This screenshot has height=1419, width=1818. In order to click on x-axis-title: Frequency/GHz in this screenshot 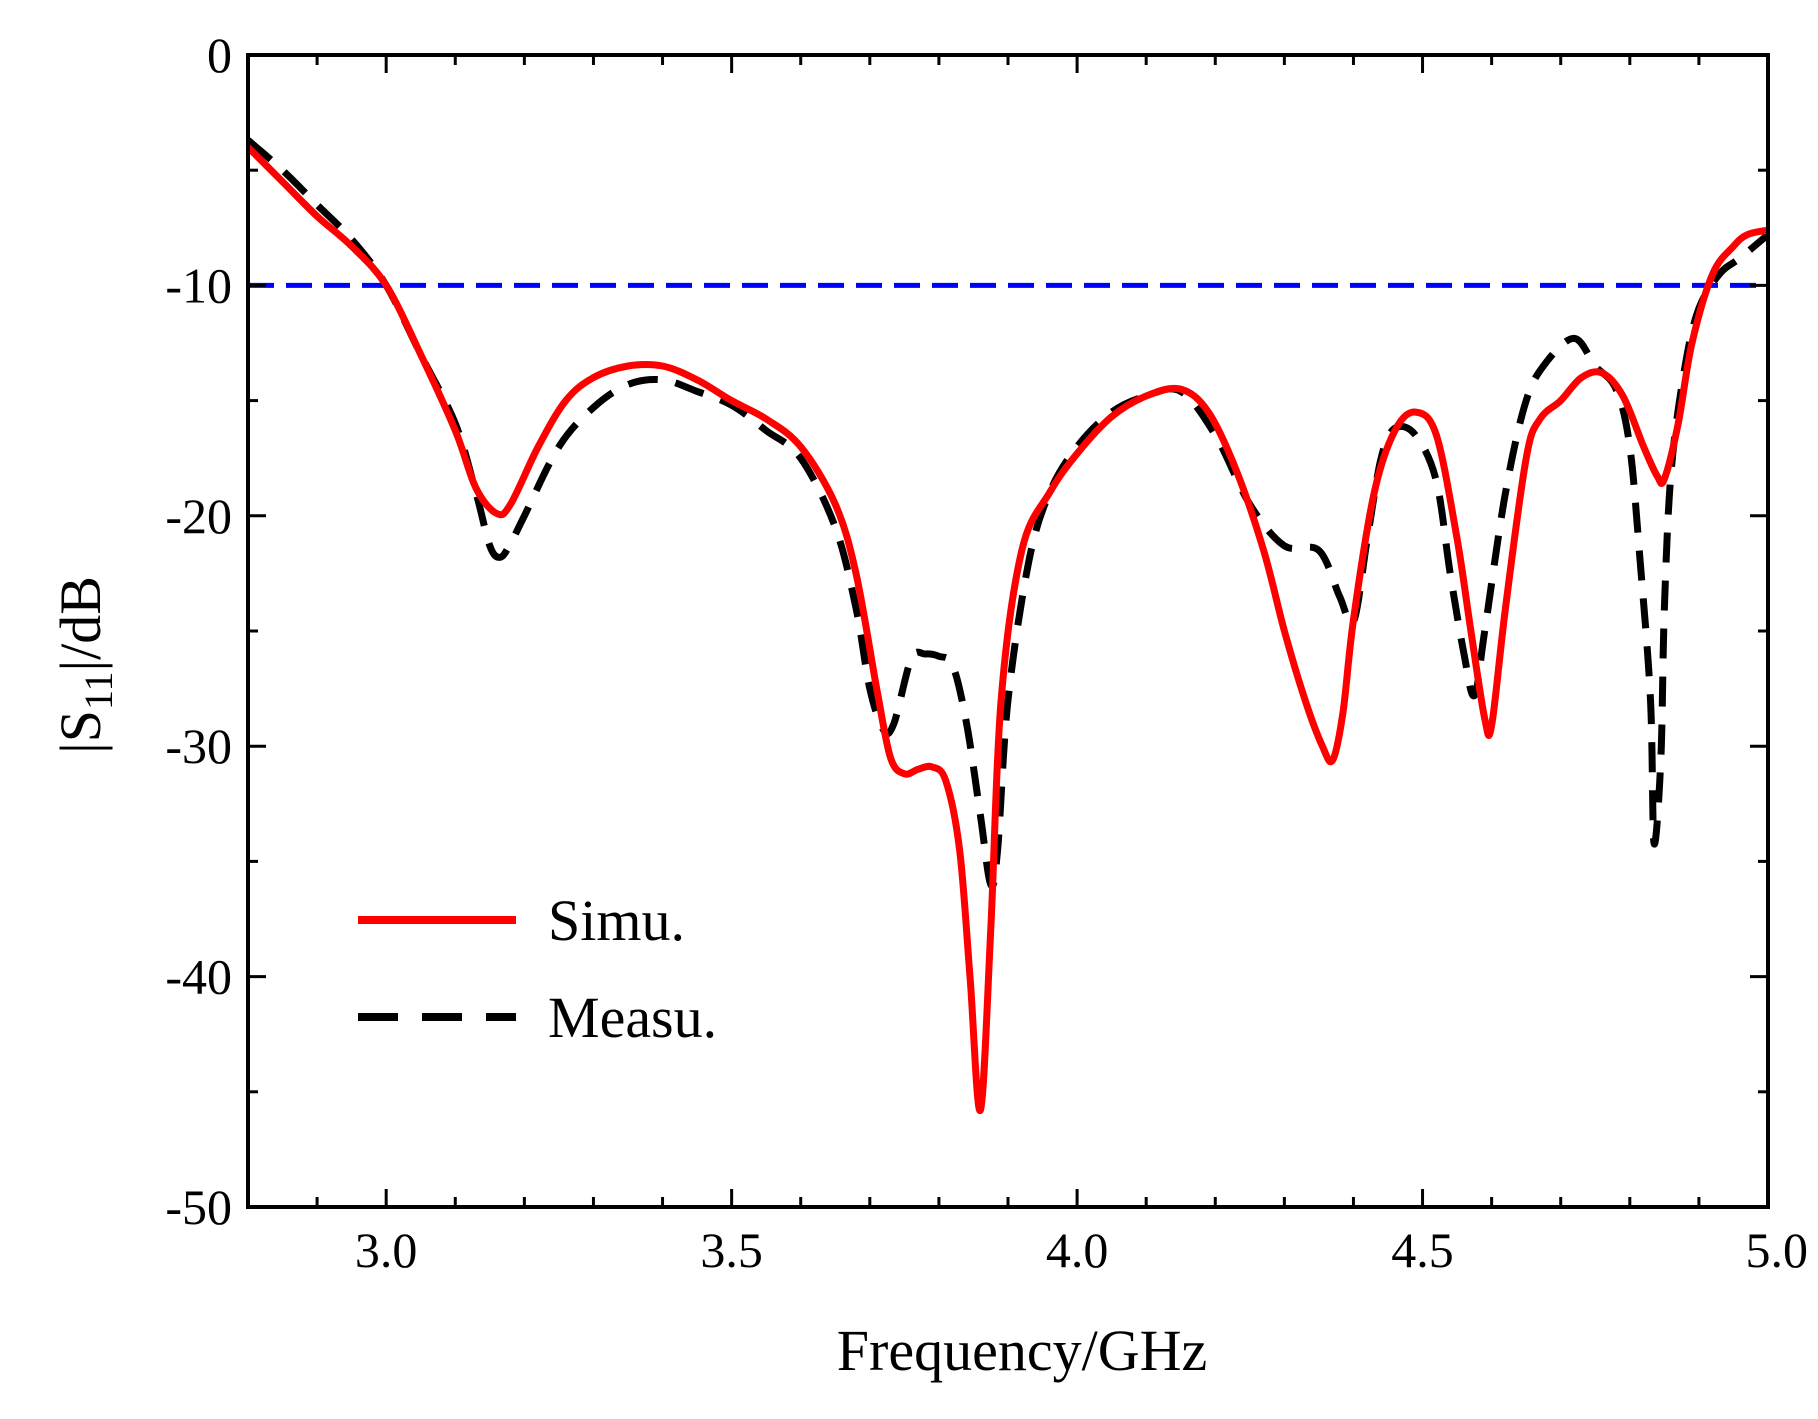, I will do `click(1022, 1350)`.